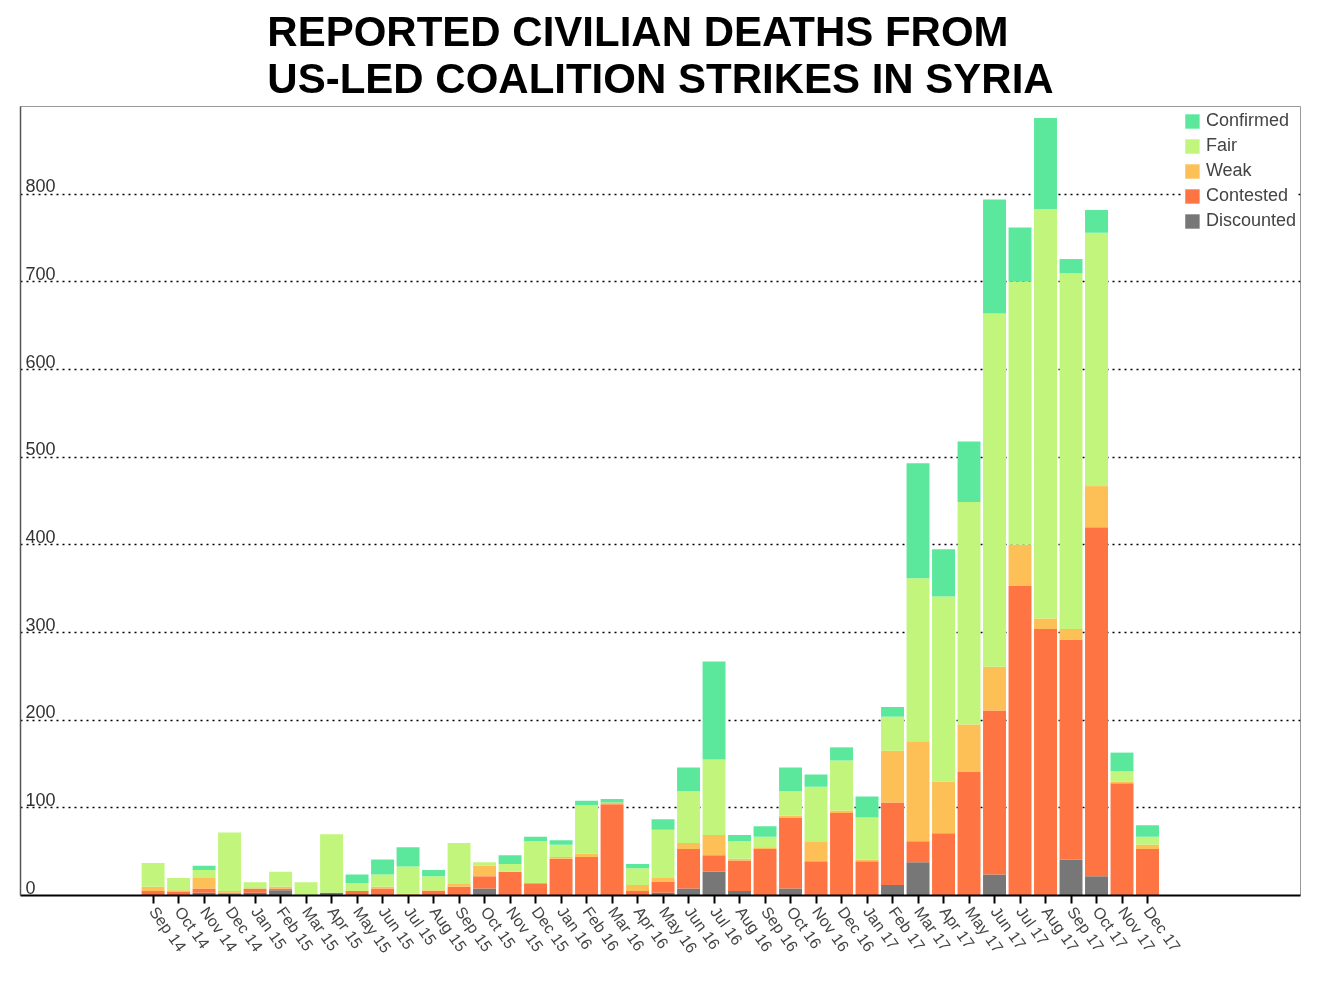  What do you see at coordinates (1250, 220) in the screenshot?
I see `legend-label: Discounted` at bounding box center [1250, 220].